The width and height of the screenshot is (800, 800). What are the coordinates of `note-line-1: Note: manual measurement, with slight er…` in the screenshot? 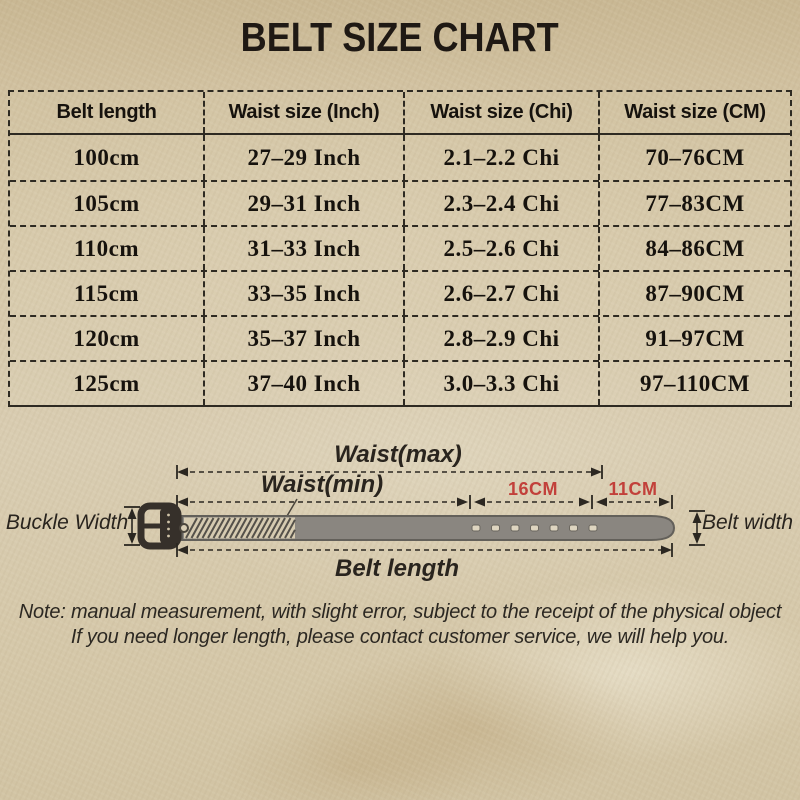 It's located at (400, 612).